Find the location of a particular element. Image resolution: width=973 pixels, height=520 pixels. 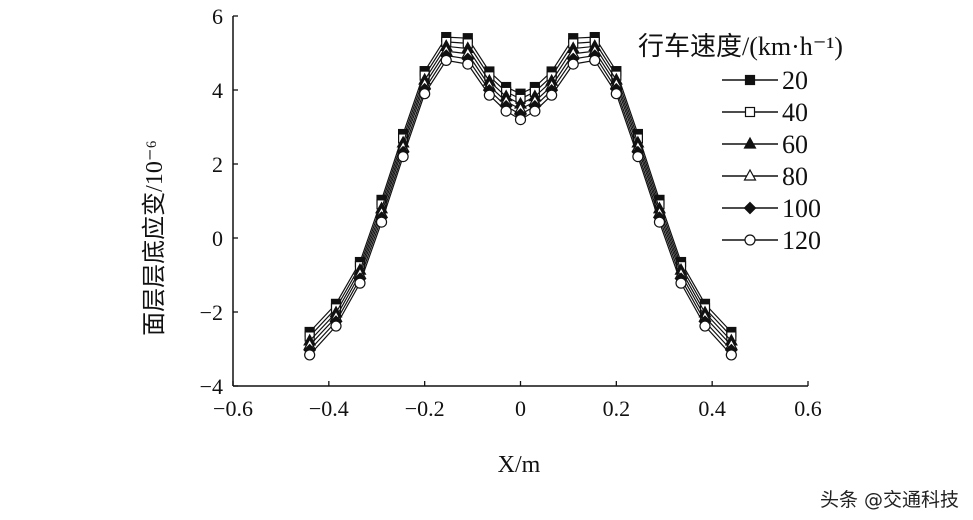

legend-item-80: 80 is located at coordinates (765, 176).